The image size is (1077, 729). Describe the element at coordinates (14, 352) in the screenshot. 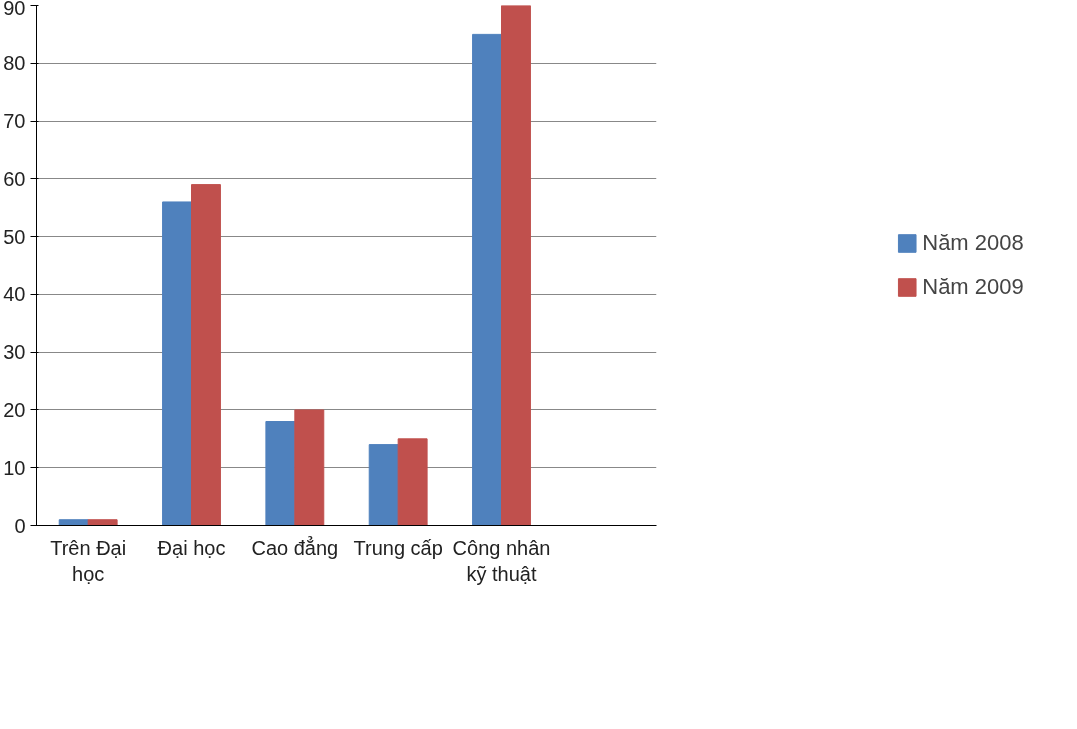

I see `y-tick-label: 30` at that location.